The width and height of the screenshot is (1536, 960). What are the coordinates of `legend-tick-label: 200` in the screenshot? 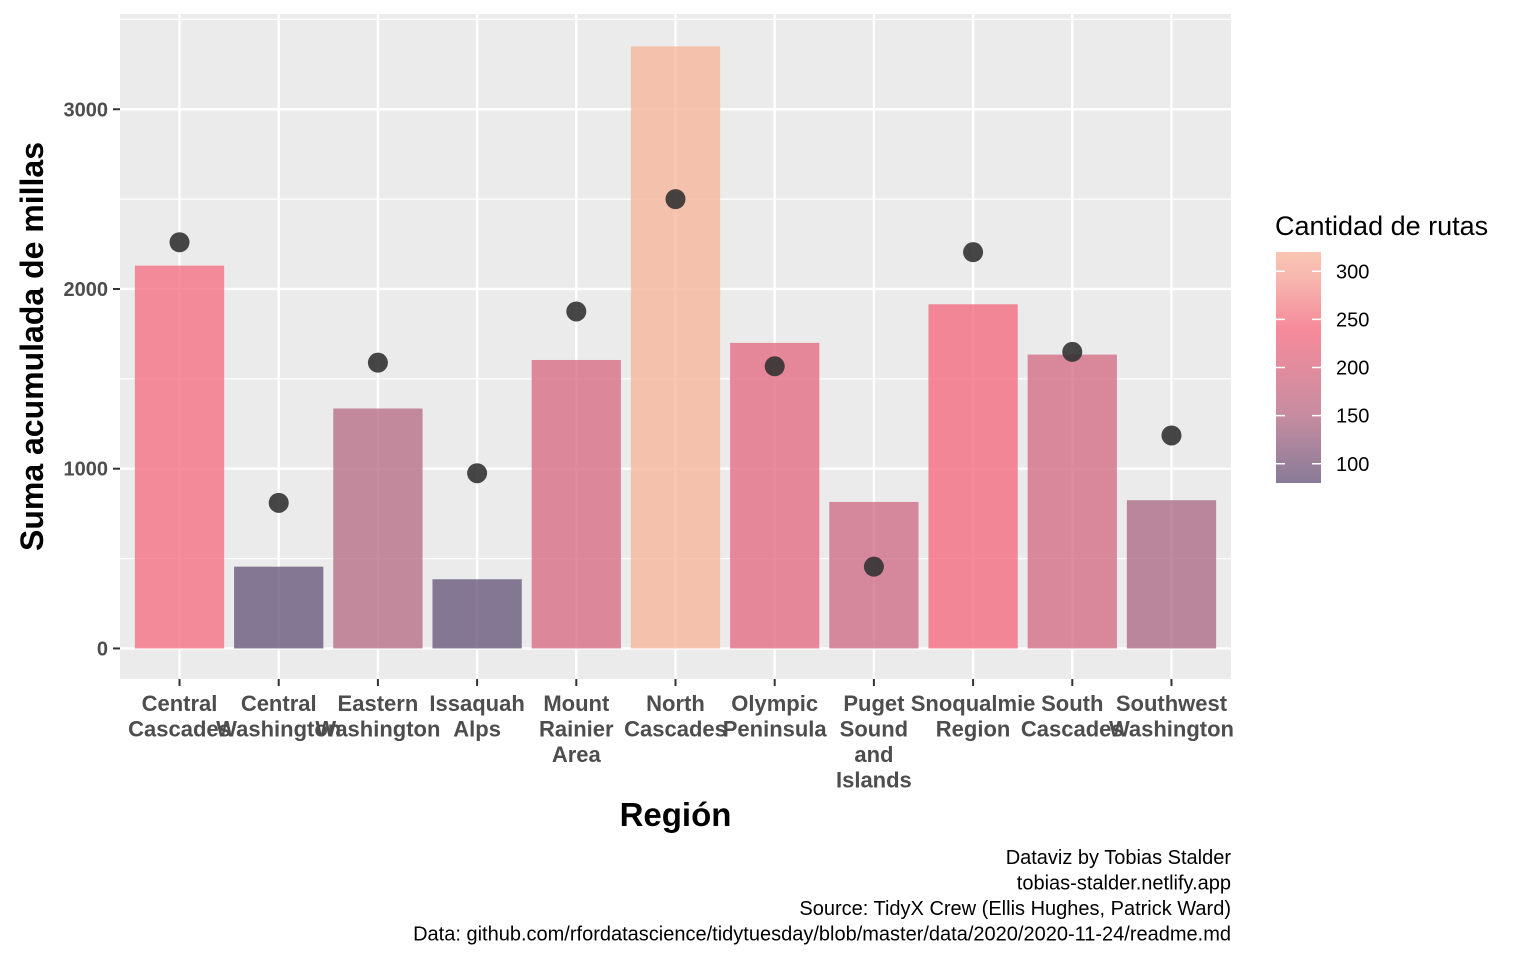 It's located at (1352, 369).